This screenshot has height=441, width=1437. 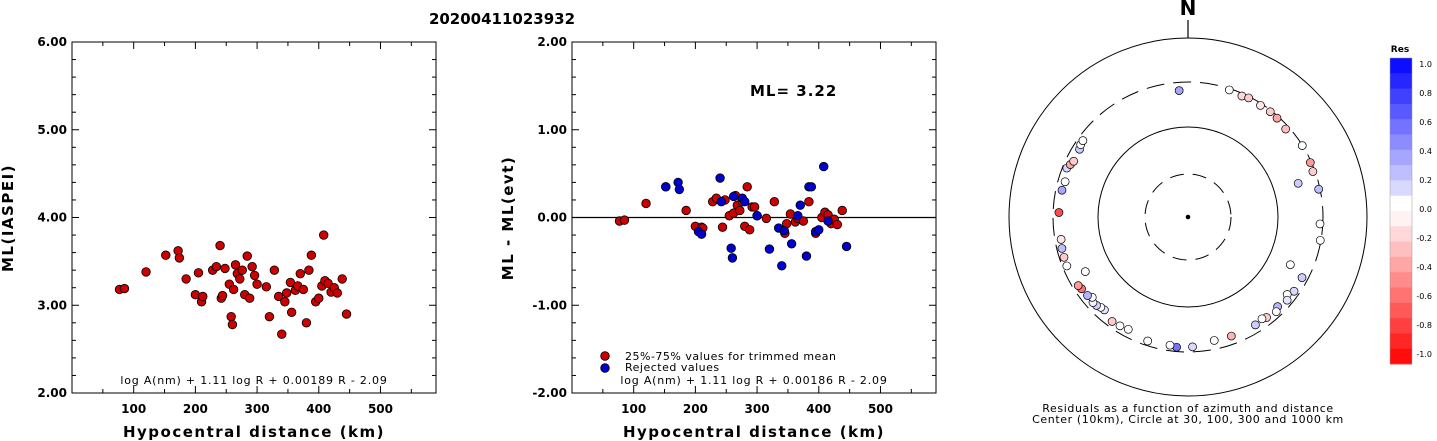 I want to click on residual-distance-x-tick-label: 500, so click(x=880, y=409).